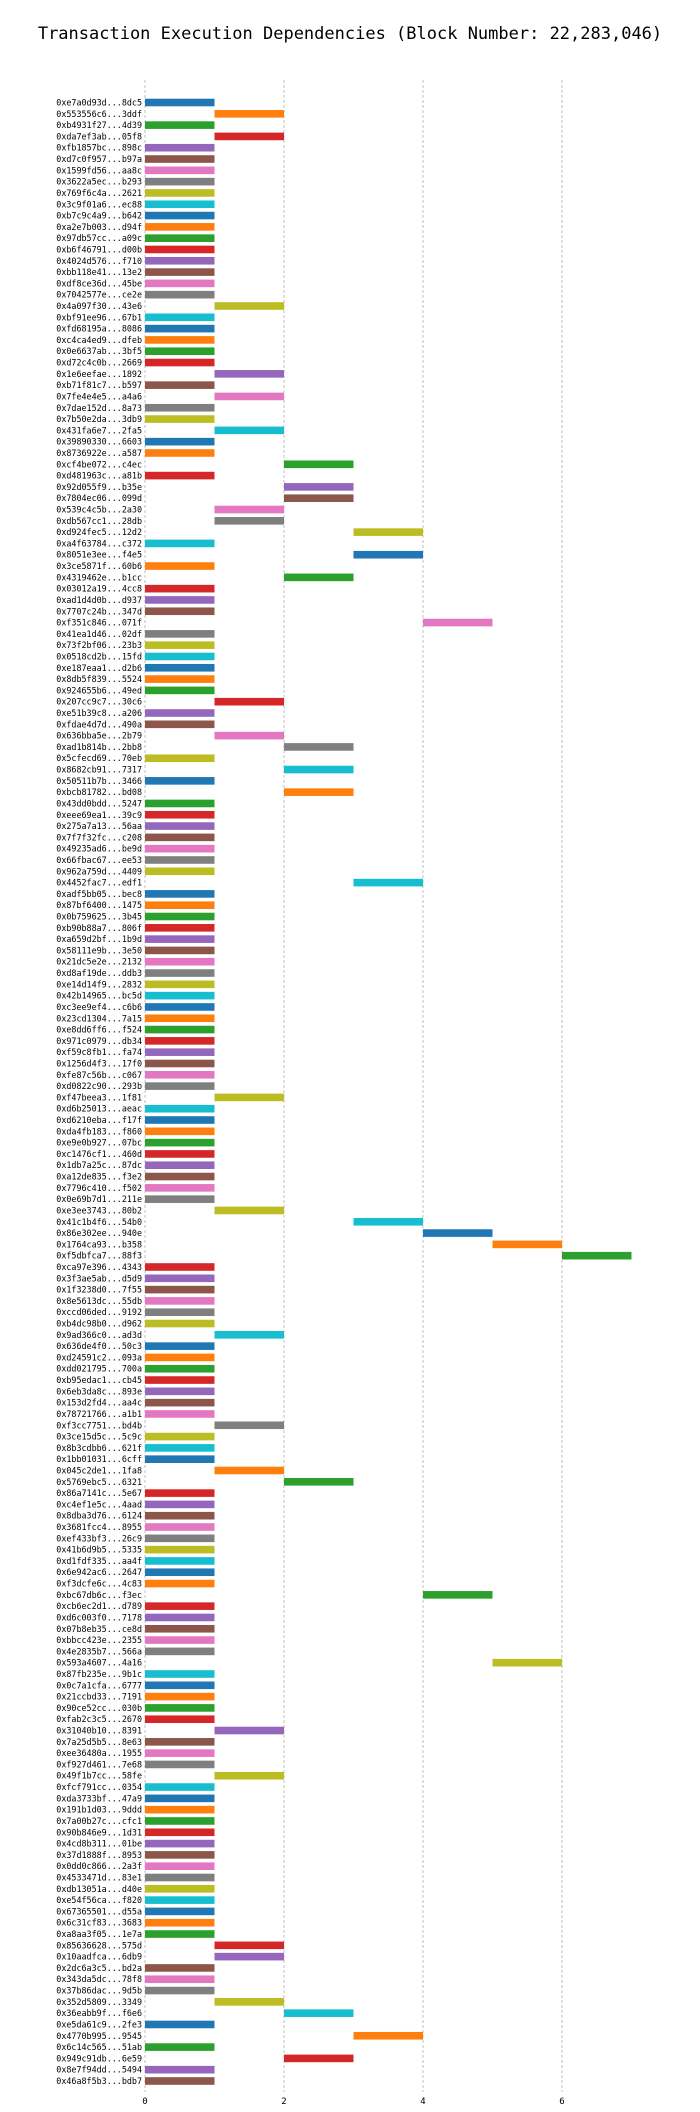  What do you see at coordinates (99, 1764) in the screenshot?
I see `y-label-147: 0xf927d461...7e68` at bounding box center [99, 1764].